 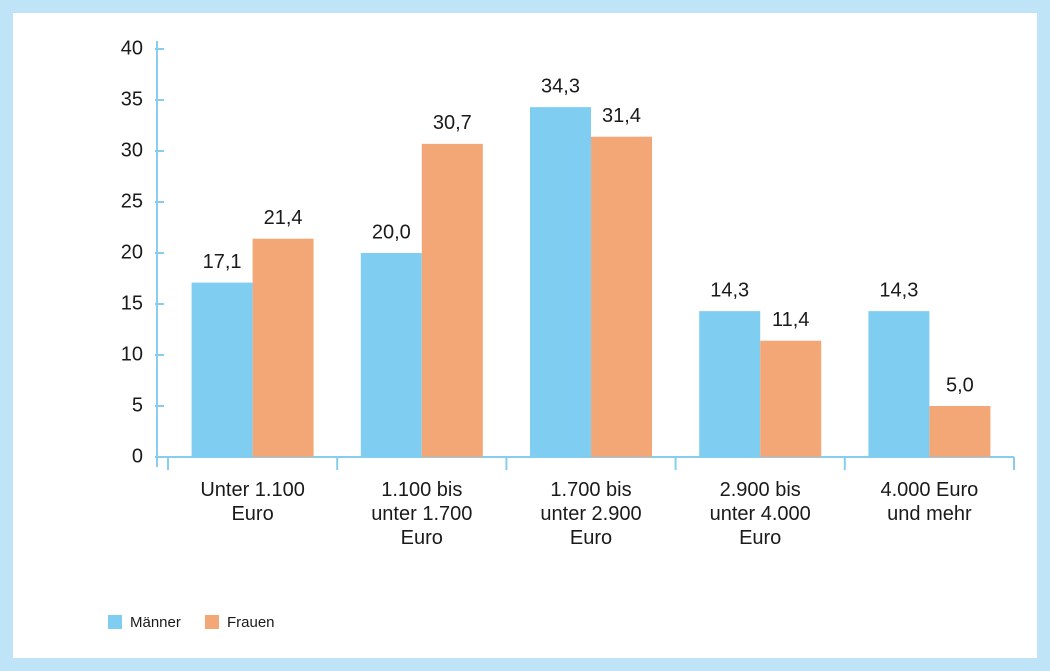 I want to click on value-label: 30,7, so click(x=452, y=123).